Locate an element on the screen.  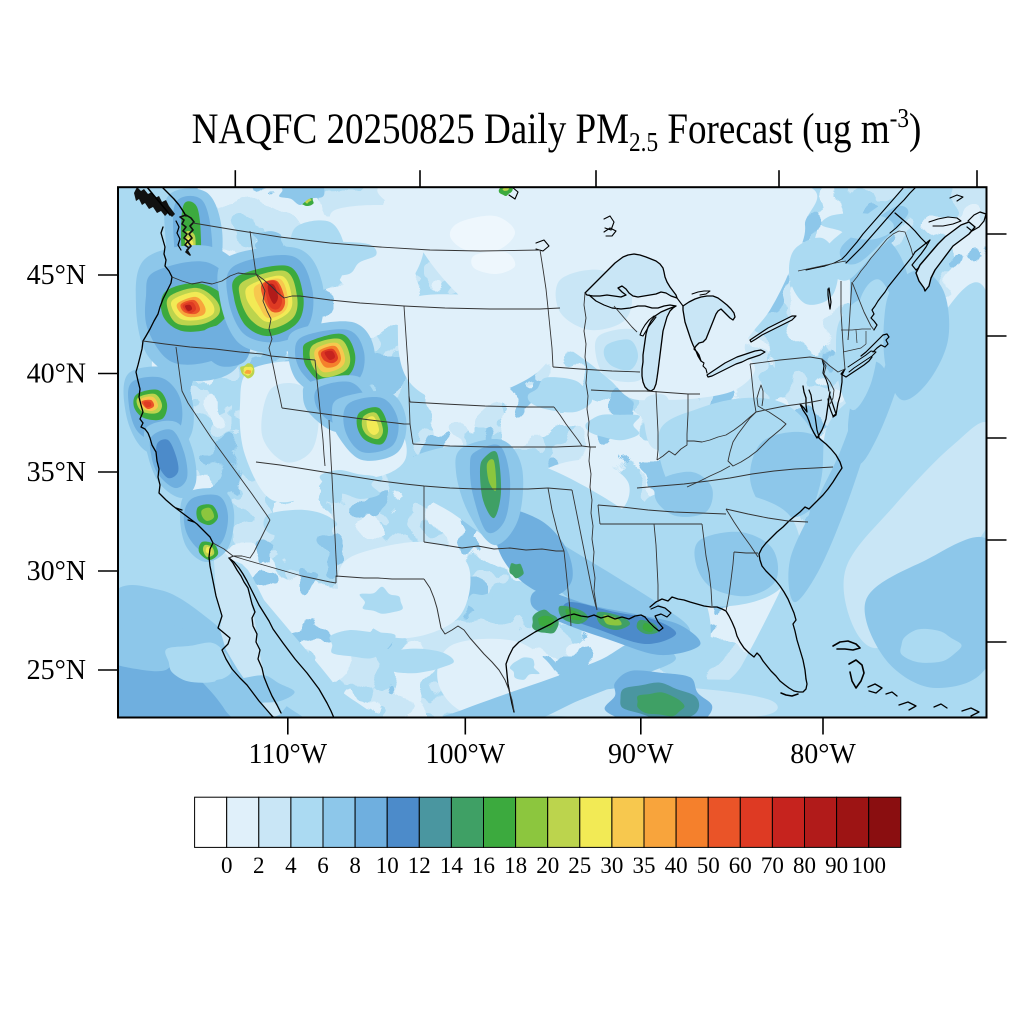
svg-text: 20 is located at coordinates (547, 865).